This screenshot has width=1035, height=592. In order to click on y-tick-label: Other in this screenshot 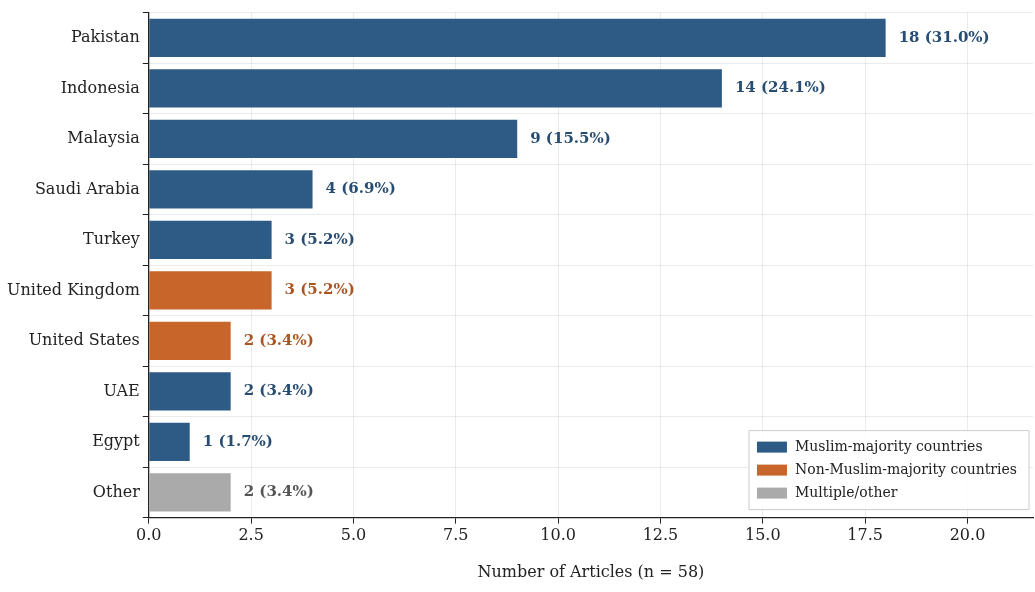, I will do `click(116, 491)`.